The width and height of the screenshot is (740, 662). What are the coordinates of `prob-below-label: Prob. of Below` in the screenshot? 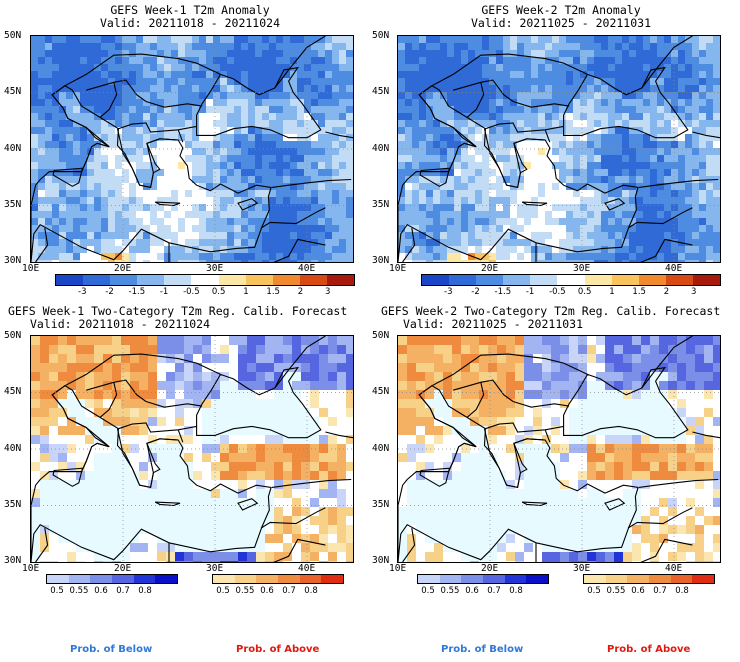 It's located at (482, 649).